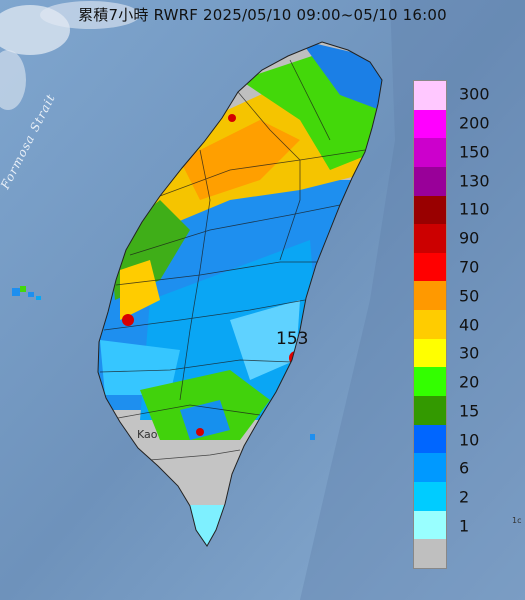 Image resolution: width=525 pixels, height=600 pixels. Describe the element at coordinates (474, 152) in the screenshot. I see `legend-label: 150` at that location.